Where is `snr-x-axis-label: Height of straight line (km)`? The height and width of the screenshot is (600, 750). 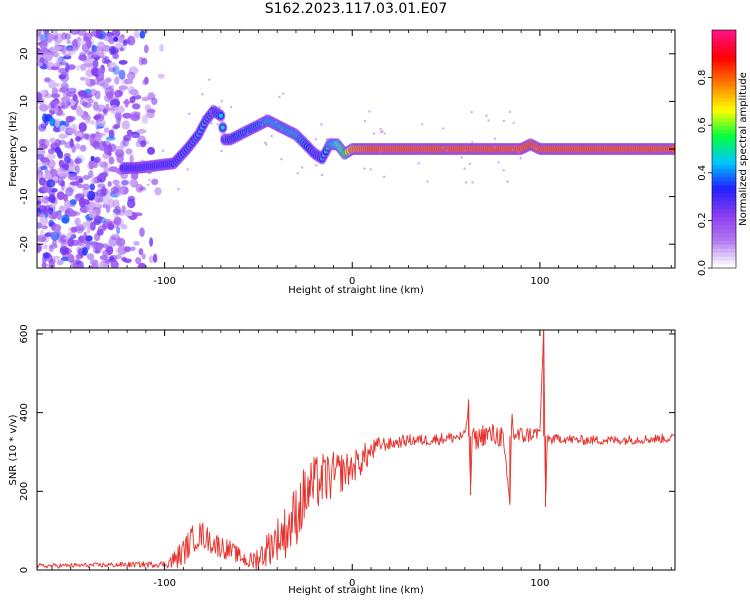
snr-x-axis-label: Height of straight line (km) is located at coordinates (356, 590).